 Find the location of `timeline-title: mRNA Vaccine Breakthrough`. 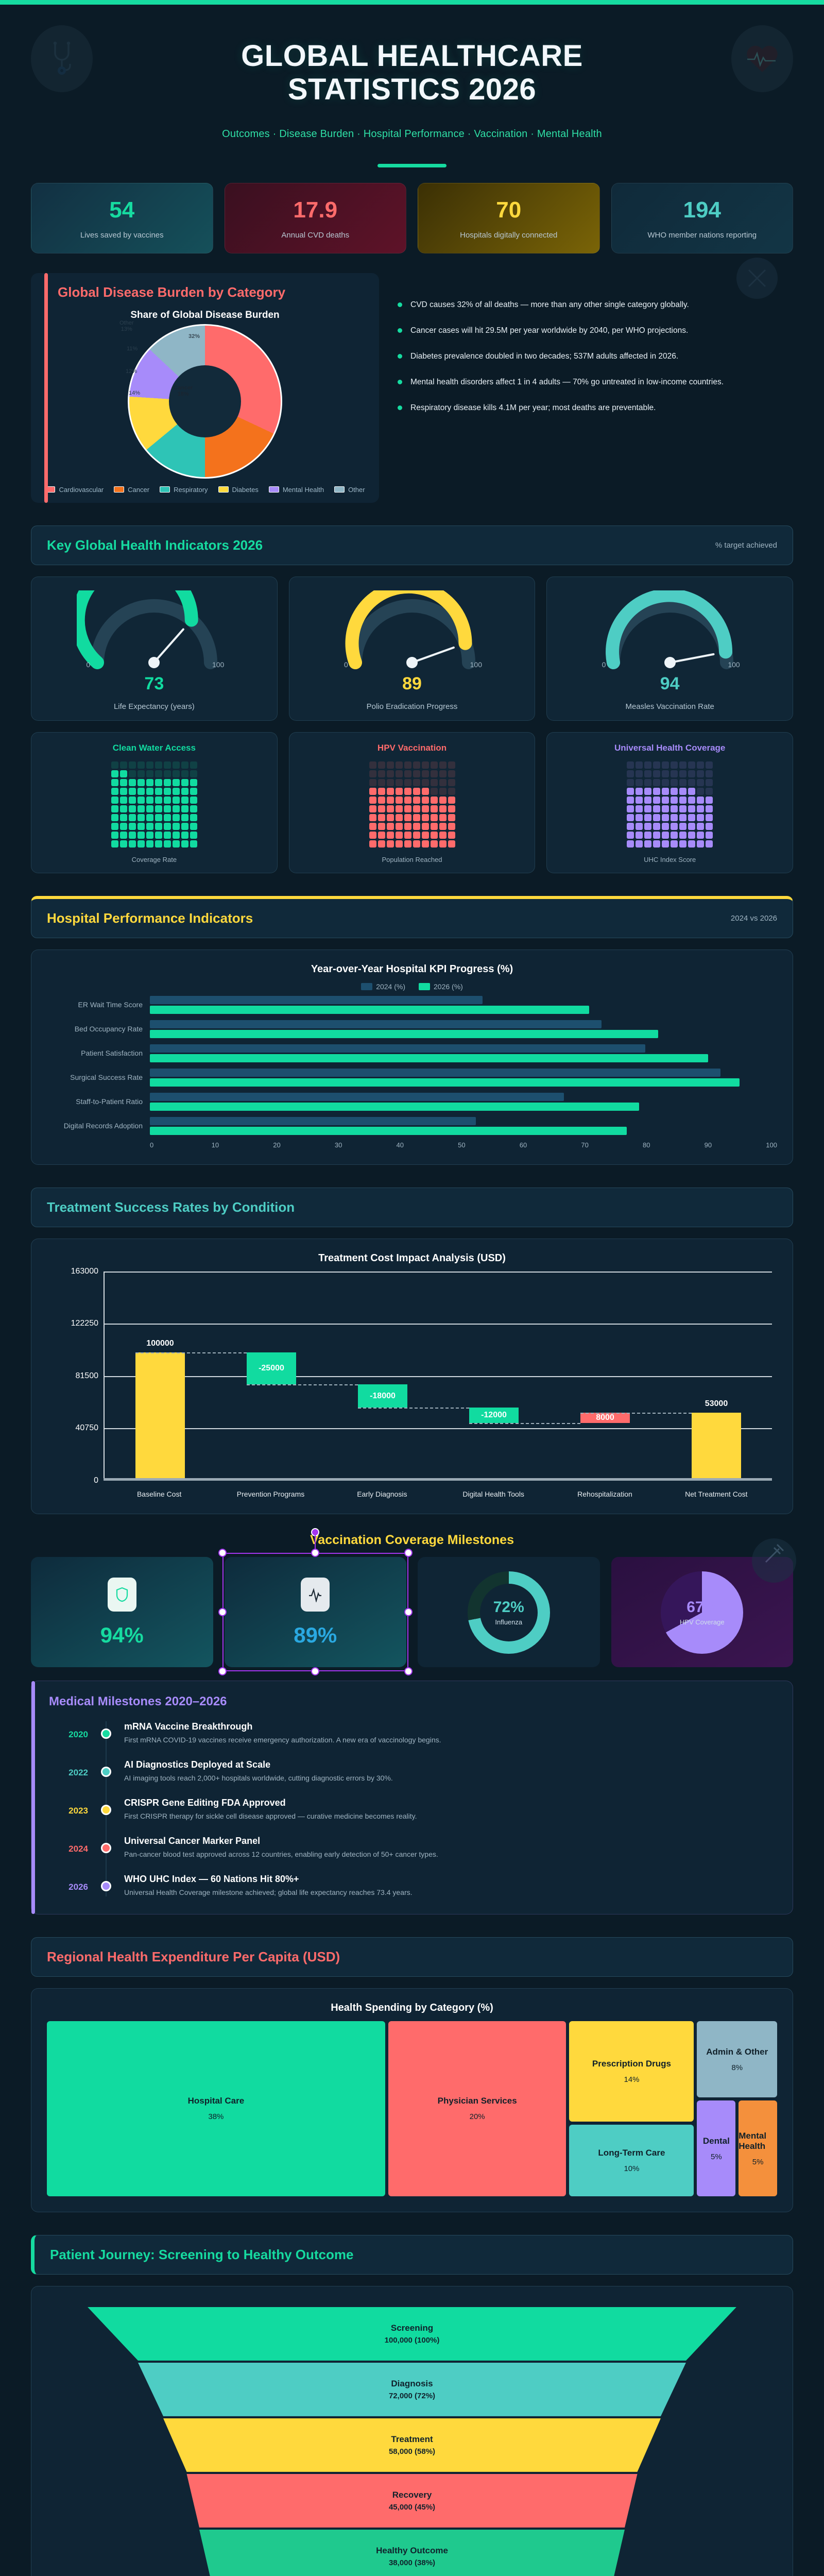

timeline-title: mRNA Vaccine Breakthrough is located at coordinates (189, 1726).